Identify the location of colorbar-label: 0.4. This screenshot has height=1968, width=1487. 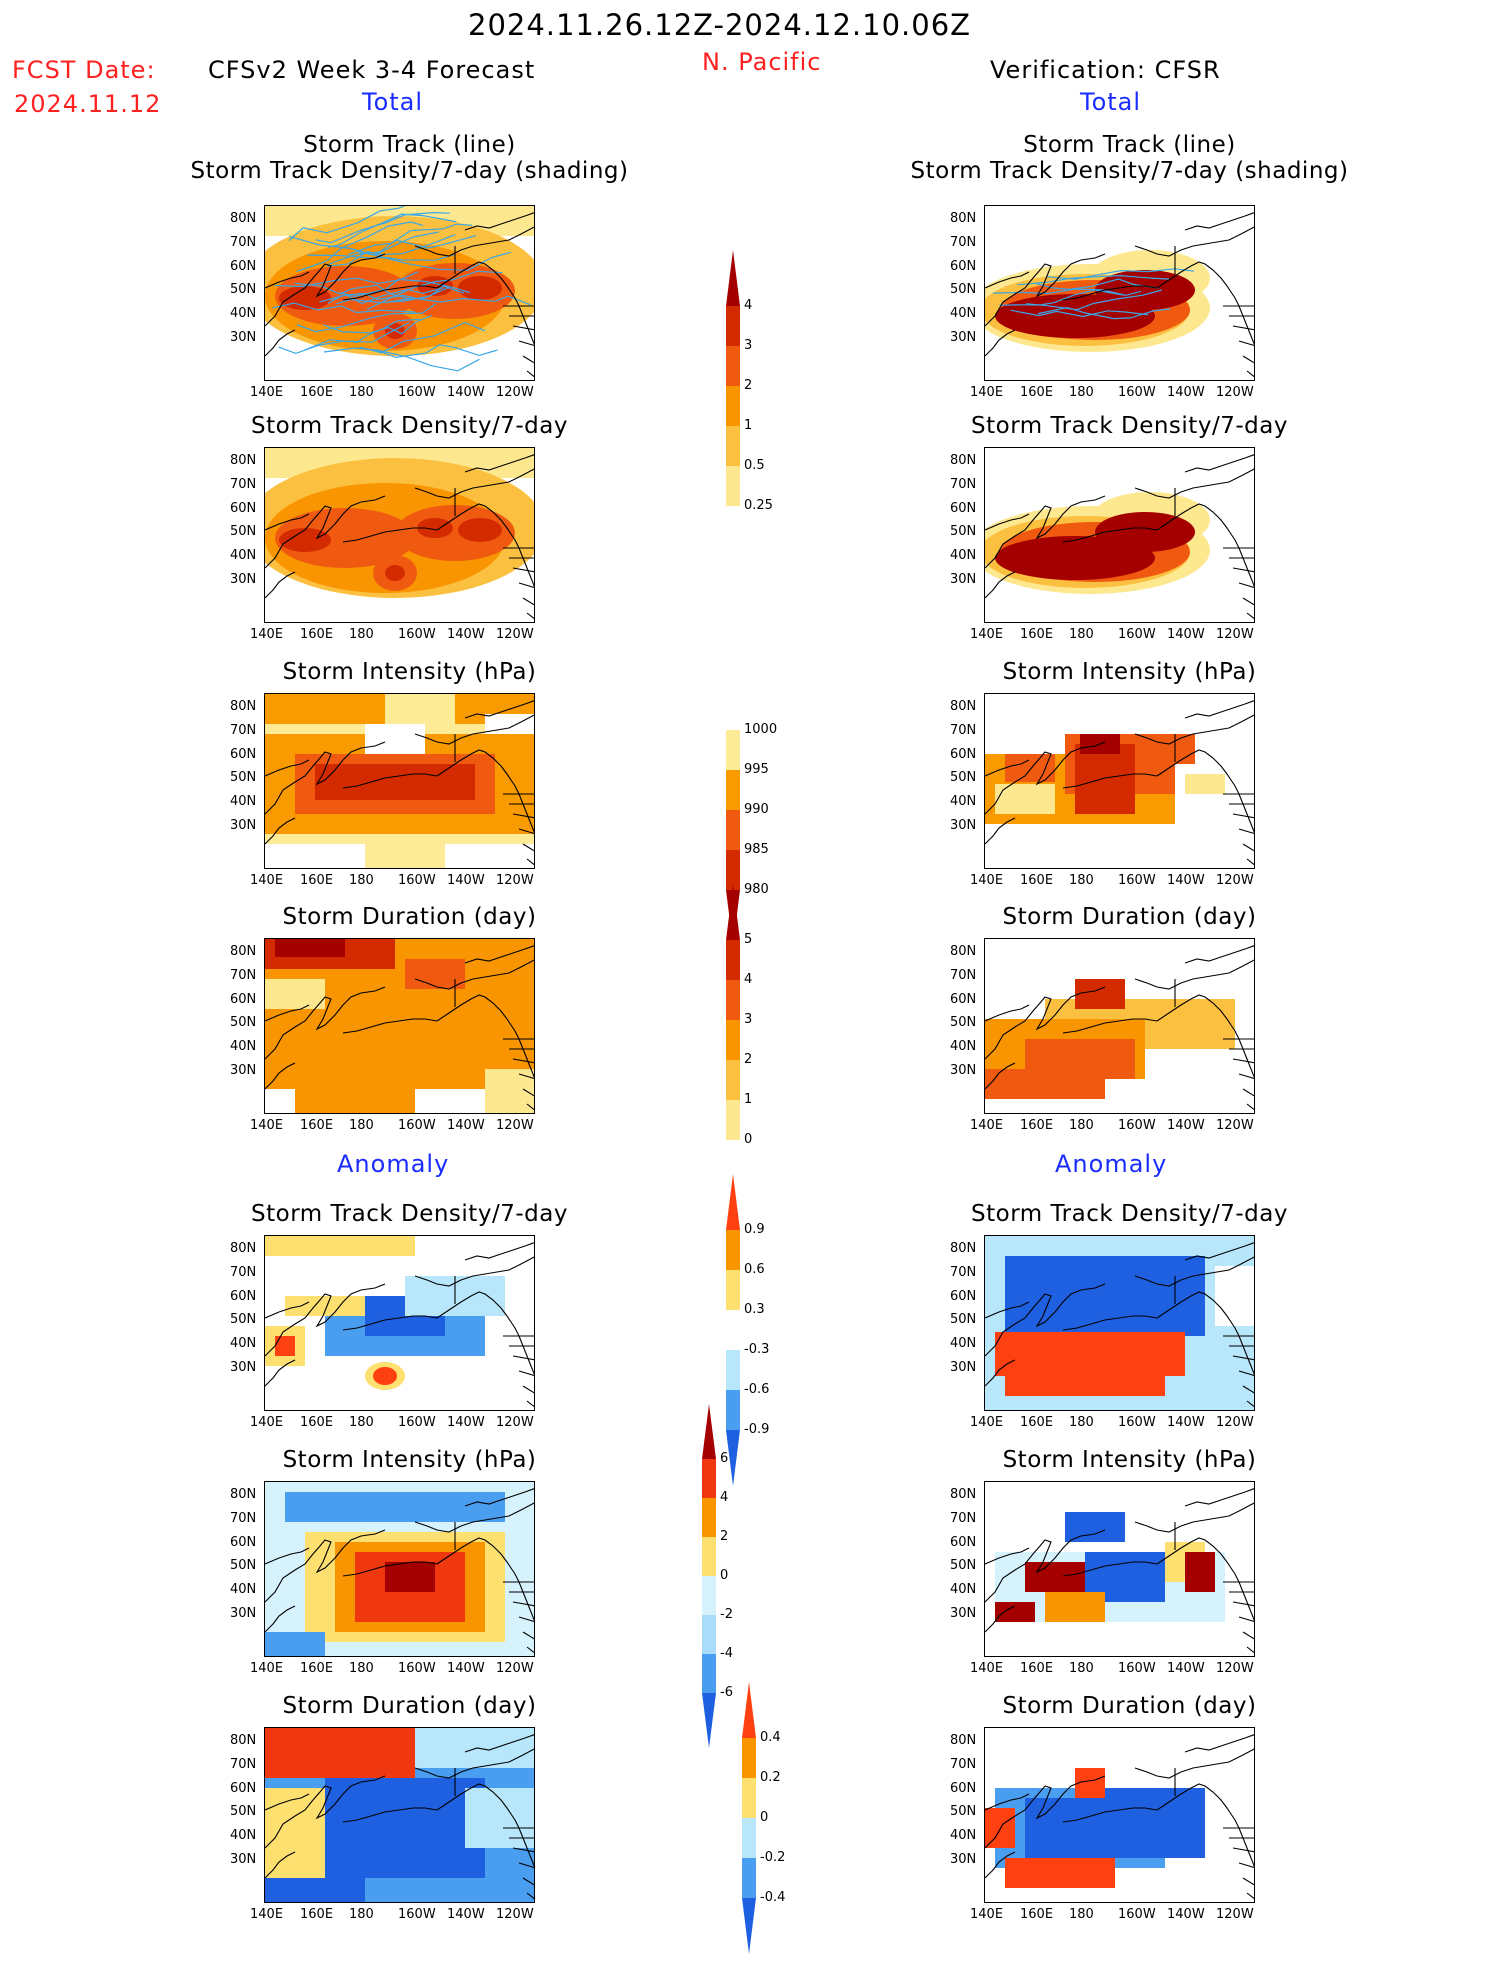
(770, 1737).